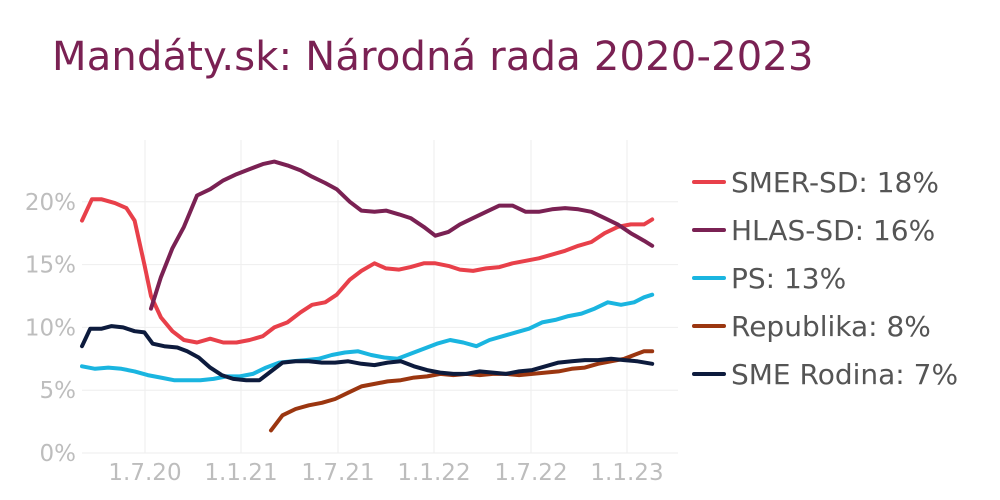 The height and width of the screenshot is (500, 1000). What do you see at coordinates (58, 454) in the screenshot?
I see `y-tick-label: 0%` at bounding box center [58, 454].